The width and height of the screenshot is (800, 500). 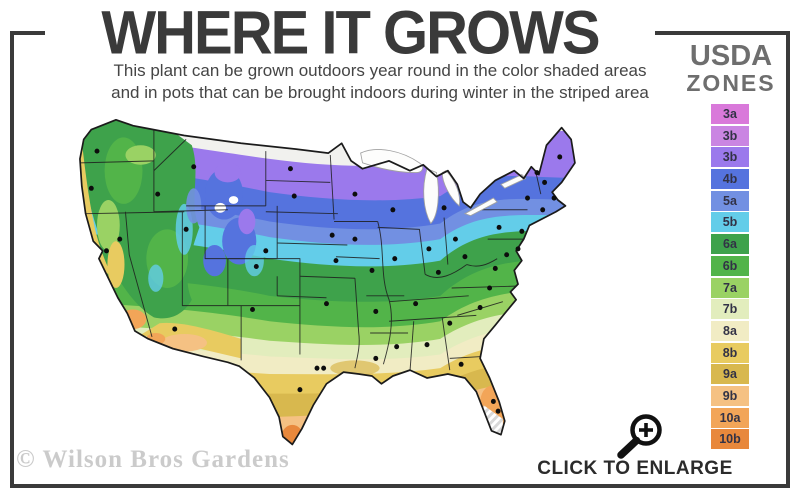 What do you see at coordinates (730, 222) in the screenshot?
I see `legend-zone-swatch: 5b` at bounding box center [730, 222].